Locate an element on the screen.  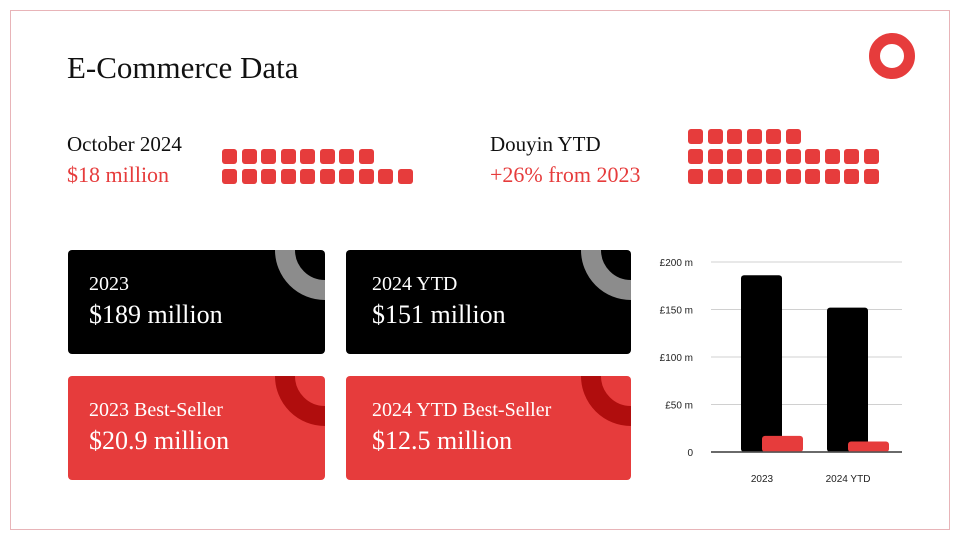
y-tick-label: £200 m is located at coordinates (676, 263).